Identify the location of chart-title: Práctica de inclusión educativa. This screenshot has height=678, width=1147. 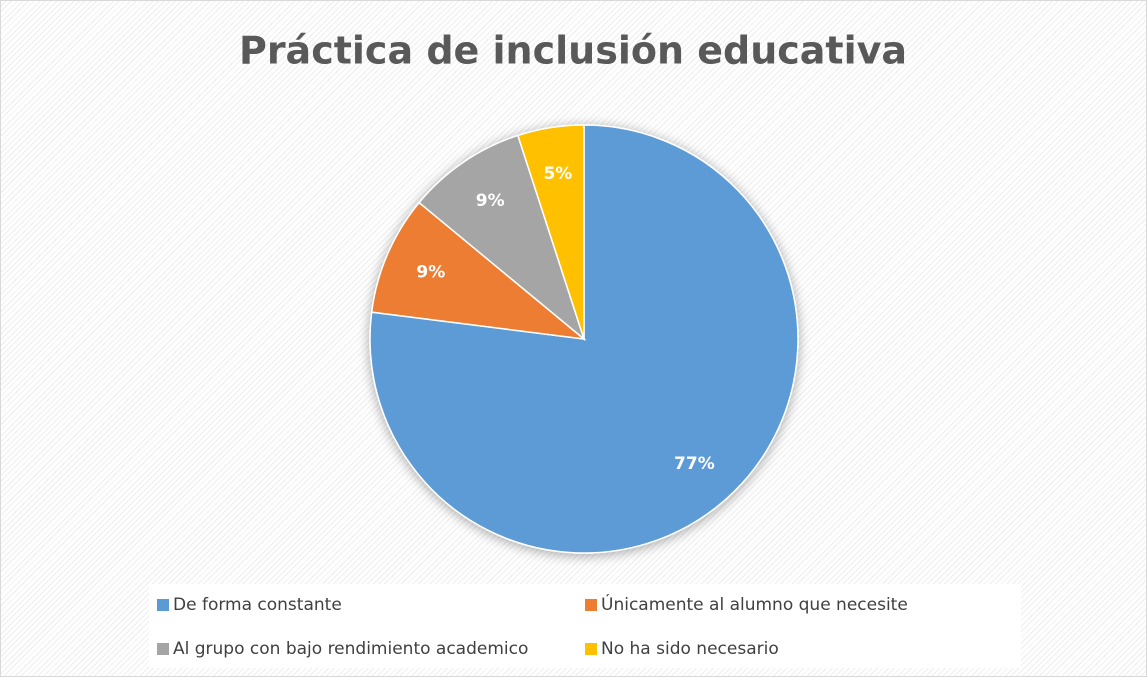
(573, 51).